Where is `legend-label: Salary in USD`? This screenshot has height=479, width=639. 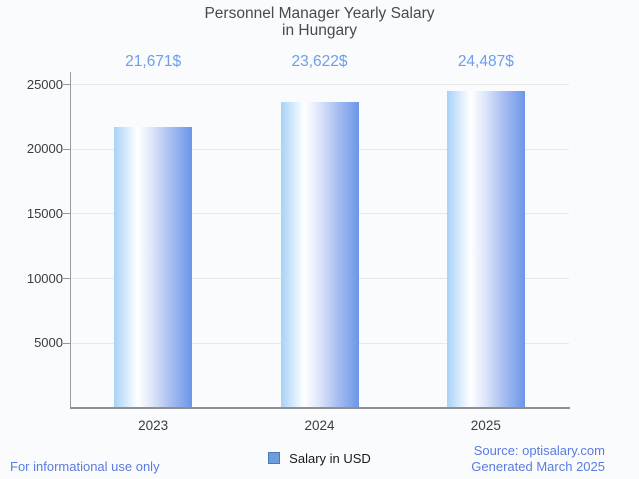
legend-label: Salary in USD is located at coordinates (330, 458).